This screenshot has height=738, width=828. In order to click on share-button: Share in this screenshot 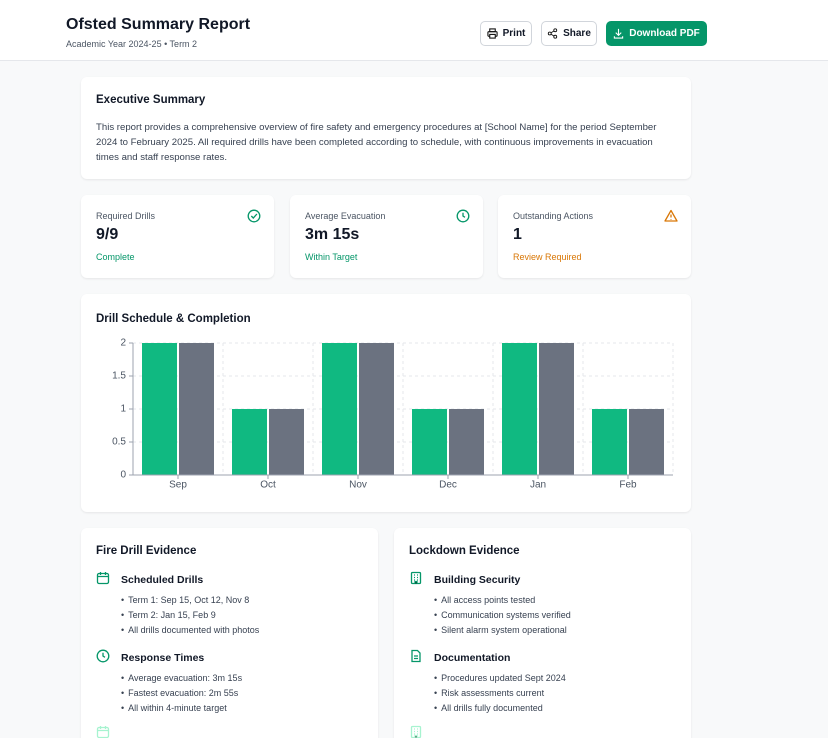, I will do `click(569, 33)`.